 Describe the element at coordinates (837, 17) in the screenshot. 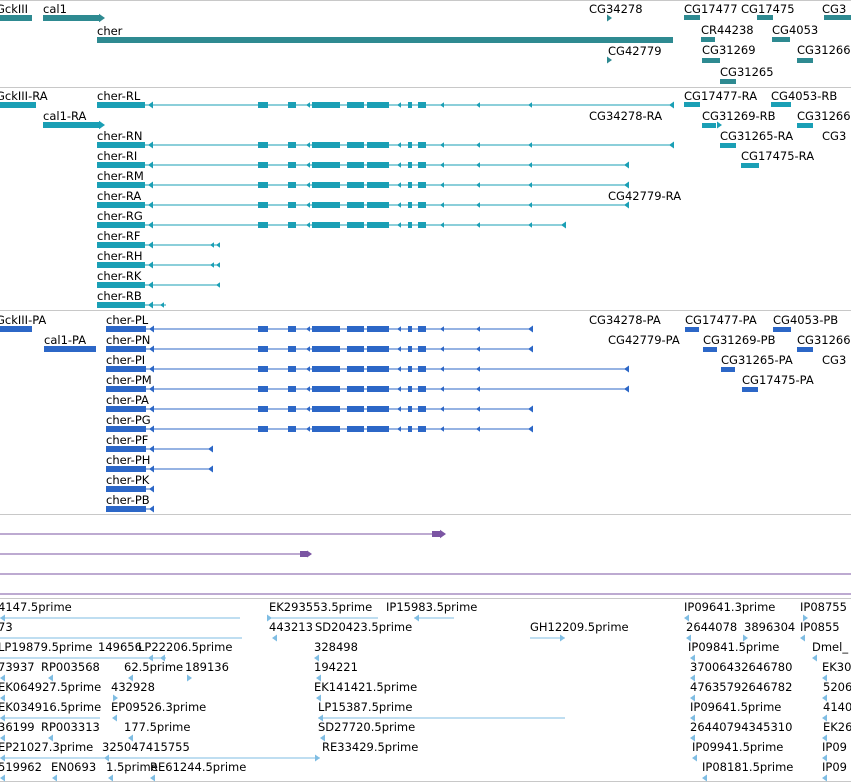

I see `gene-cg3` at that location.